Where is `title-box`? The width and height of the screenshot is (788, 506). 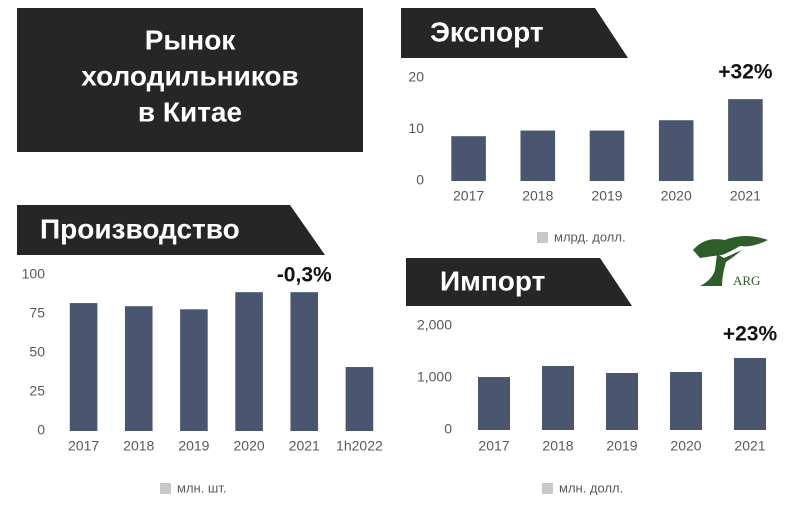
title-box is located at coordinates (190, 80).